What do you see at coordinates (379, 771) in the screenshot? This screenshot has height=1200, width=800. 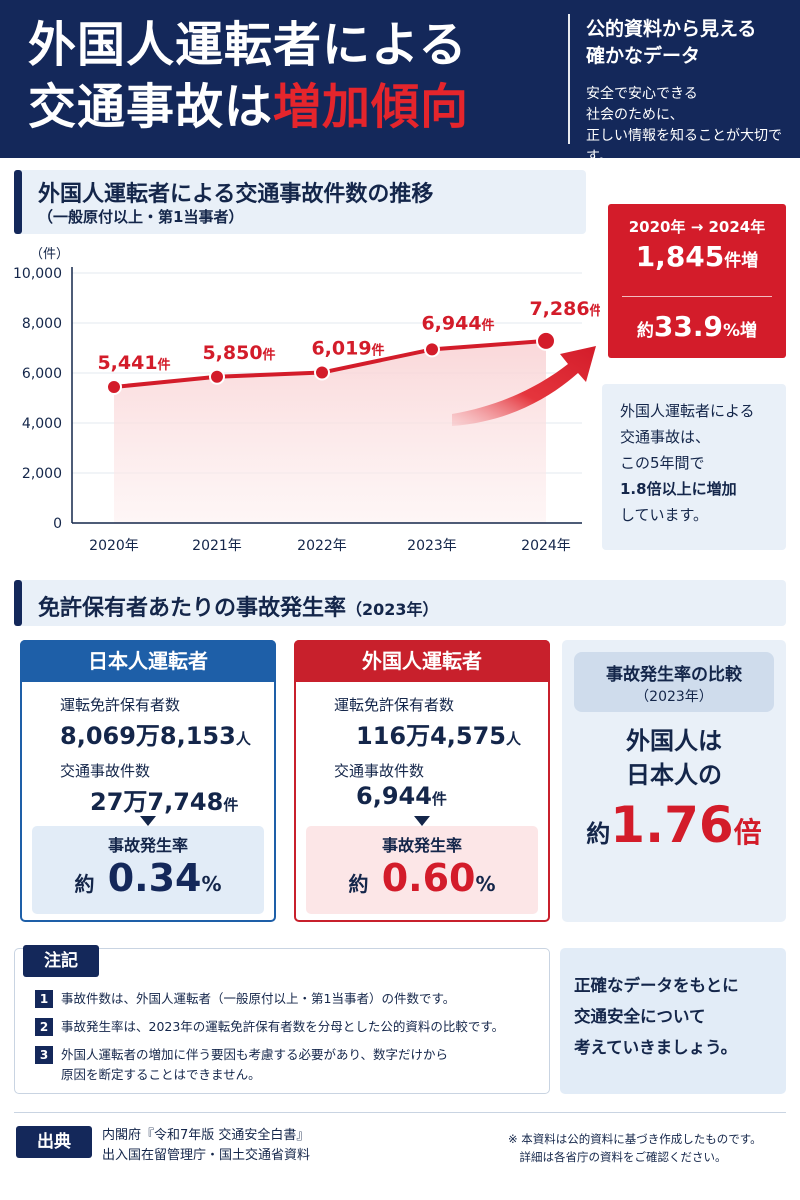 I see `foreign-accident-label: 交通事故件数` at bounding box center [379, 771].